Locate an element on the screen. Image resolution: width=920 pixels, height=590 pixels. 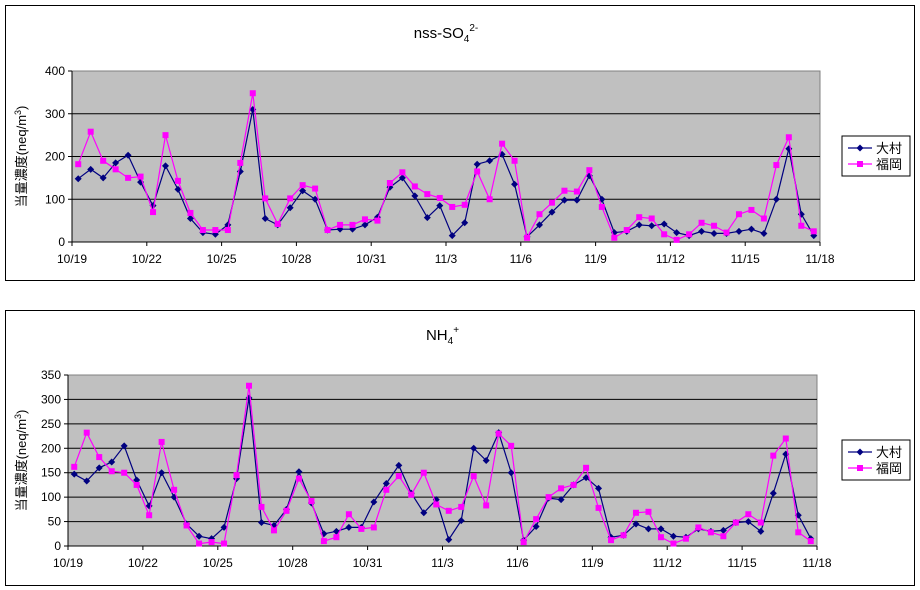
x-tick-label: 10/22 is located at coordinates (143, 563).